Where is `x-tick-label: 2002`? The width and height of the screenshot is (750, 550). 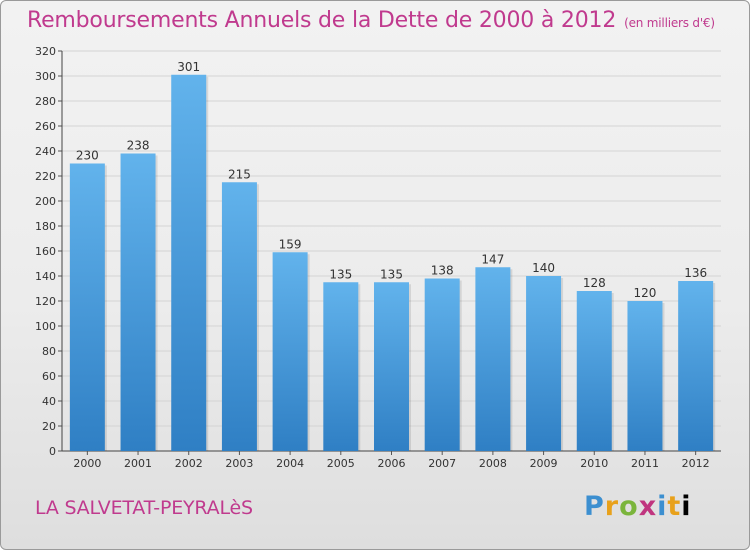 x-tick-label: 2002 is located at coordinates (189, 463).